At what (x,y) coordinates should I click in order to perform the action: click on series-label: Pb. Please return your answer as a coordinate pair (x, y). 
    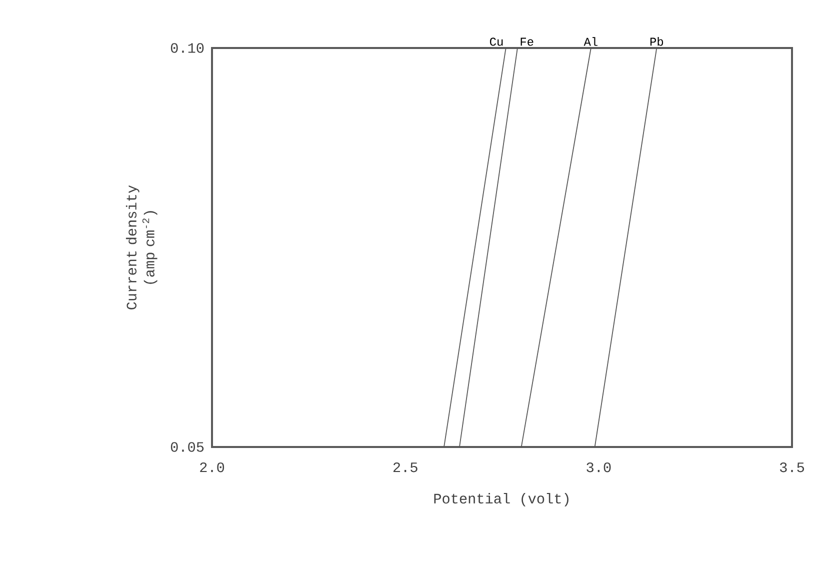
    Looking at the image, I should click on (657, 41).